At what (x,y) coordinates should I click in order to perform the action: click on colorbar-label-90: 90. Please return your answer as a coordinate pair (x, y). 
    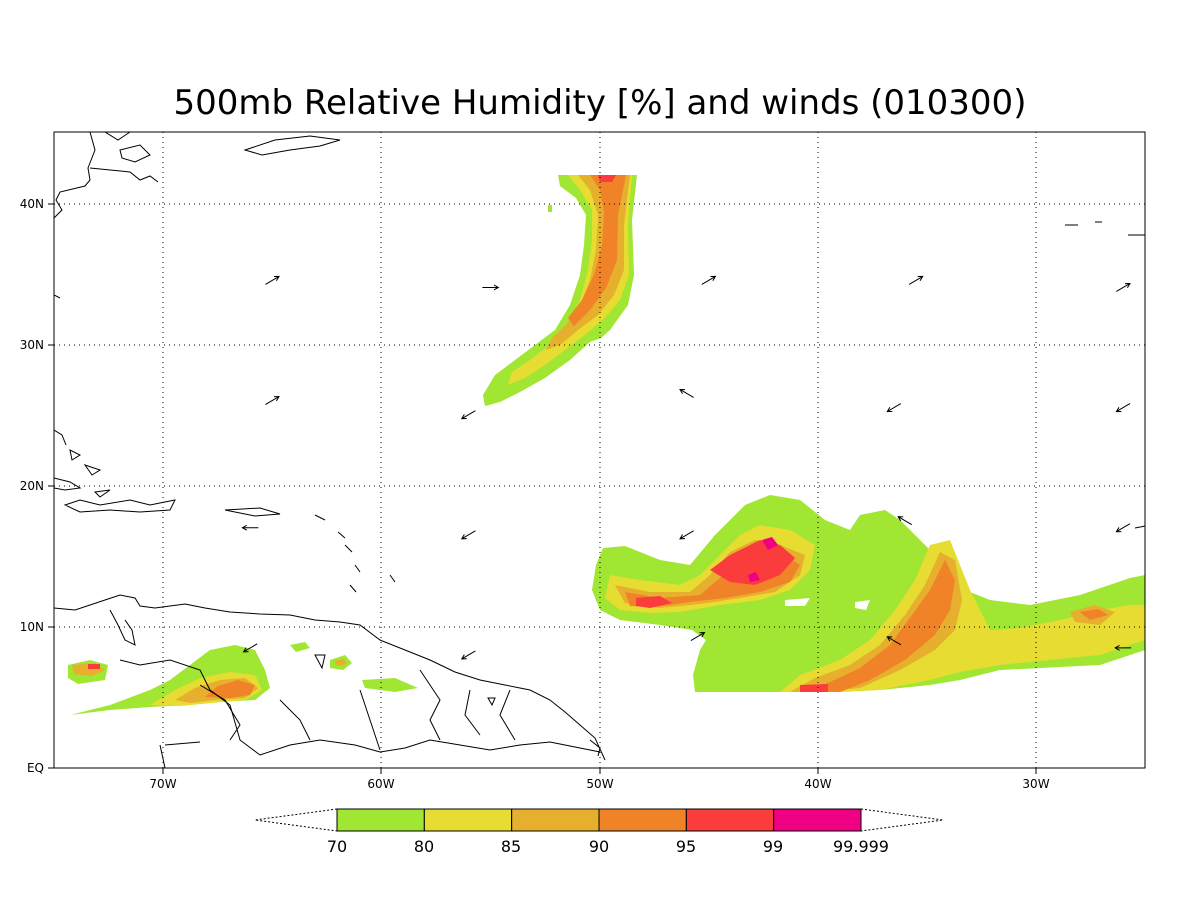
    Looking at the image, I should click on (599, 846).